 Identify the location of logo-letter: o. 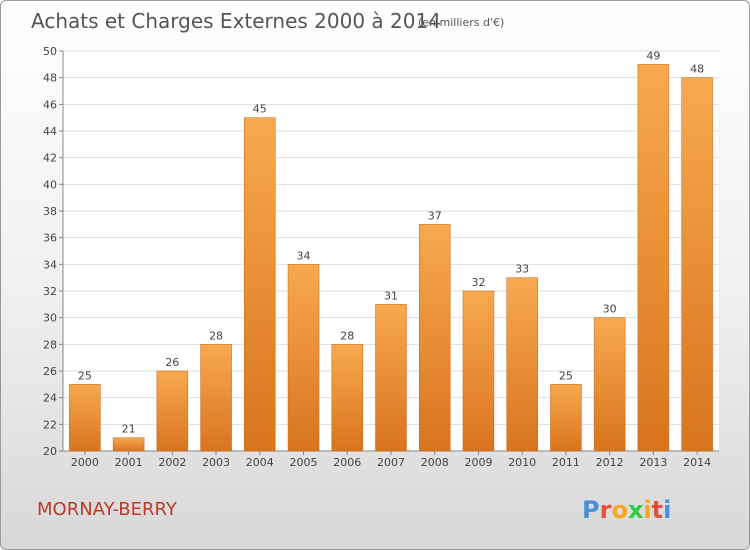
(619, 510).